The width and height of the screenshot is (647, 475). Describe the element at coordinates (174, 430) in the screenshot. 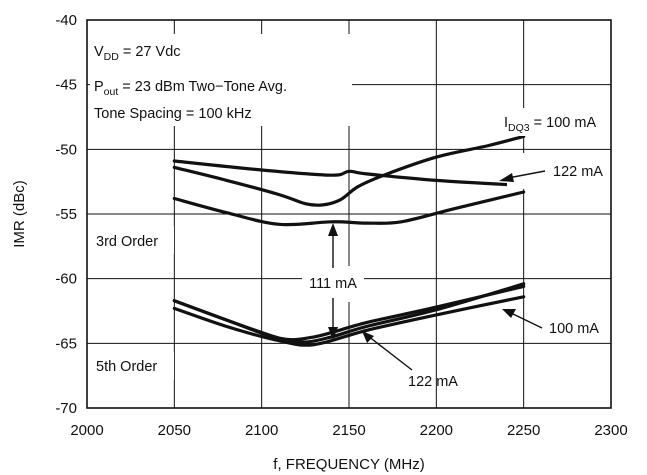

I see `x-tick-label: 2050` at that location.